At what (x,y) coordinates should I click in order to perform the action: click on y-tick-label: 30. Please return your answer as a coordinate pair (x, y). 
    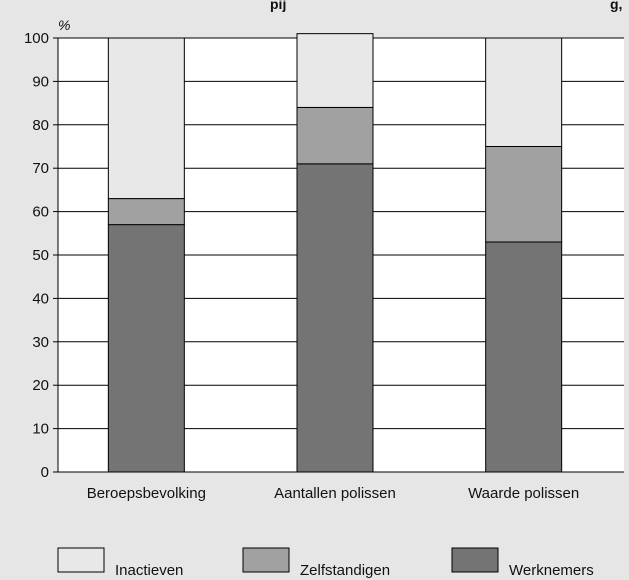
    Looking at the image, I should click on (40, 342).